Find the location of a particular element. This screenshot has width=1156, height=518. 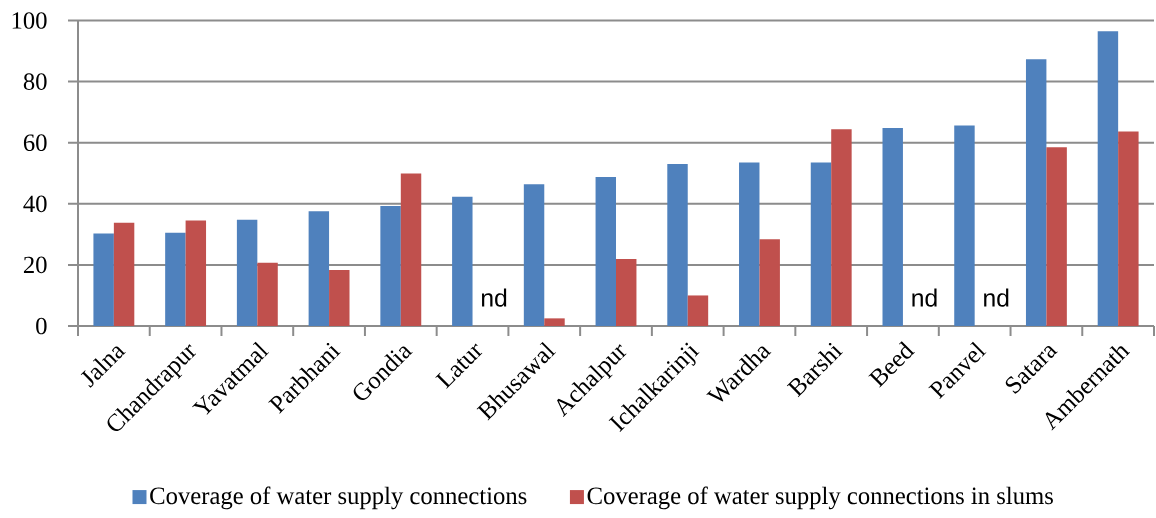

legend-label: Coverage of water supply connections in slums is located at coordinates (820, 498).